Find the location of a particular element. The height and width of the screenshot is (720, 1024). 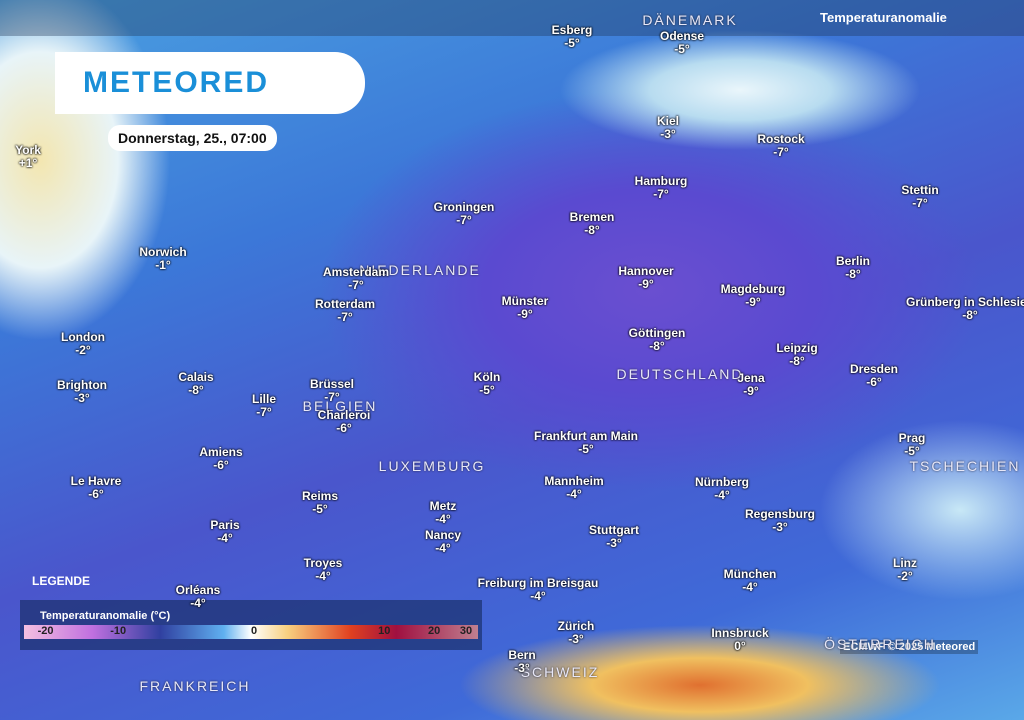

city-label: Esberg -5° is located at coordinates (572, 37).